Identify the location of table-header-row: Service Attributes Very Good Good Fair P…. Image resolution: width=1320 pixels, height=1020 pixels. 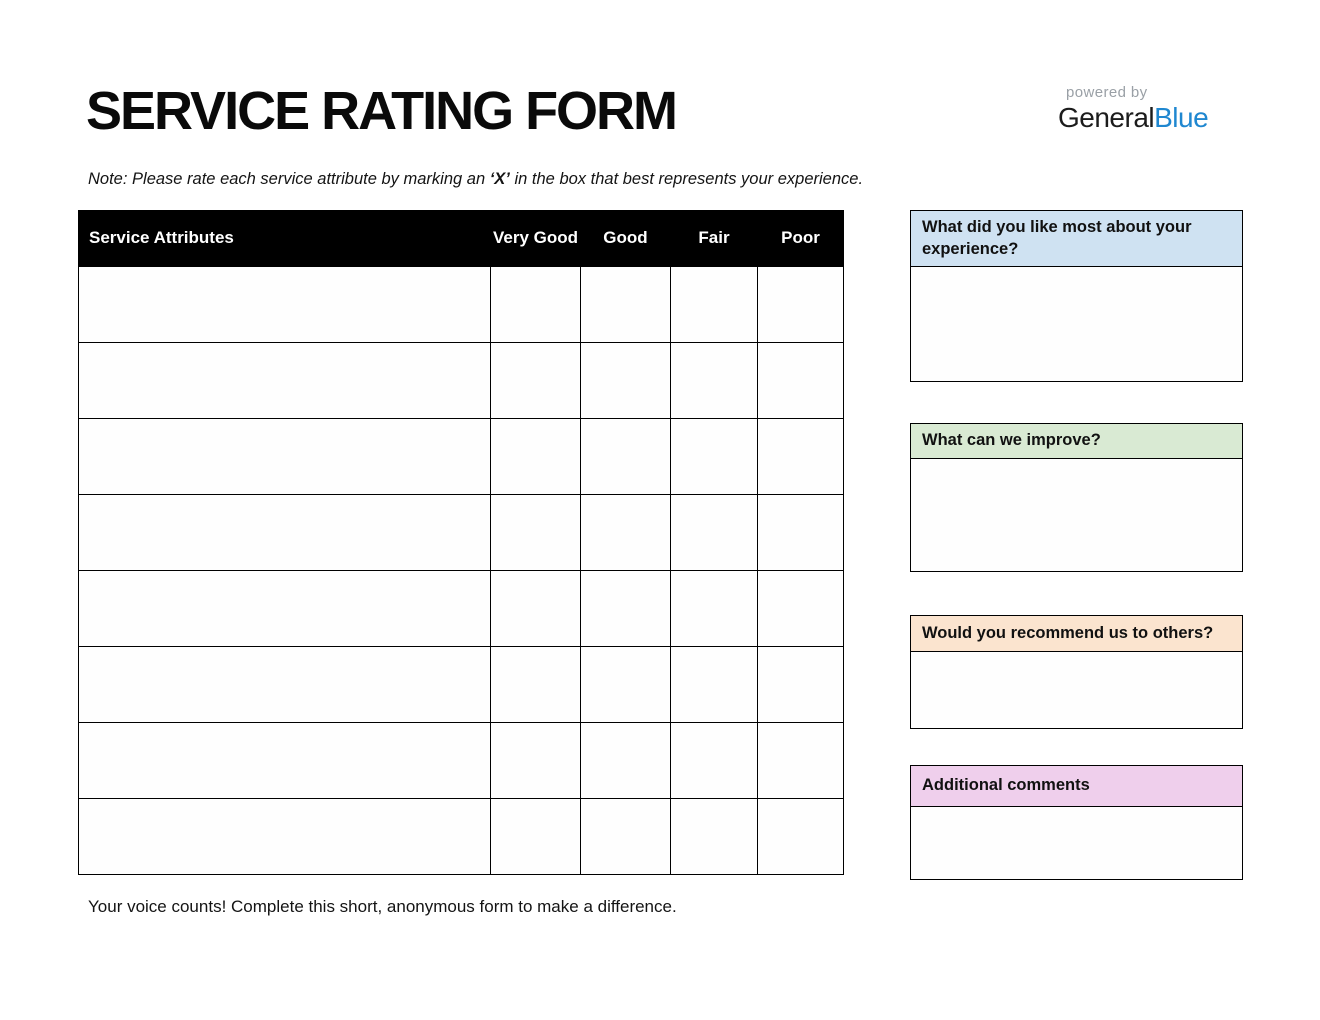
(461, 238).